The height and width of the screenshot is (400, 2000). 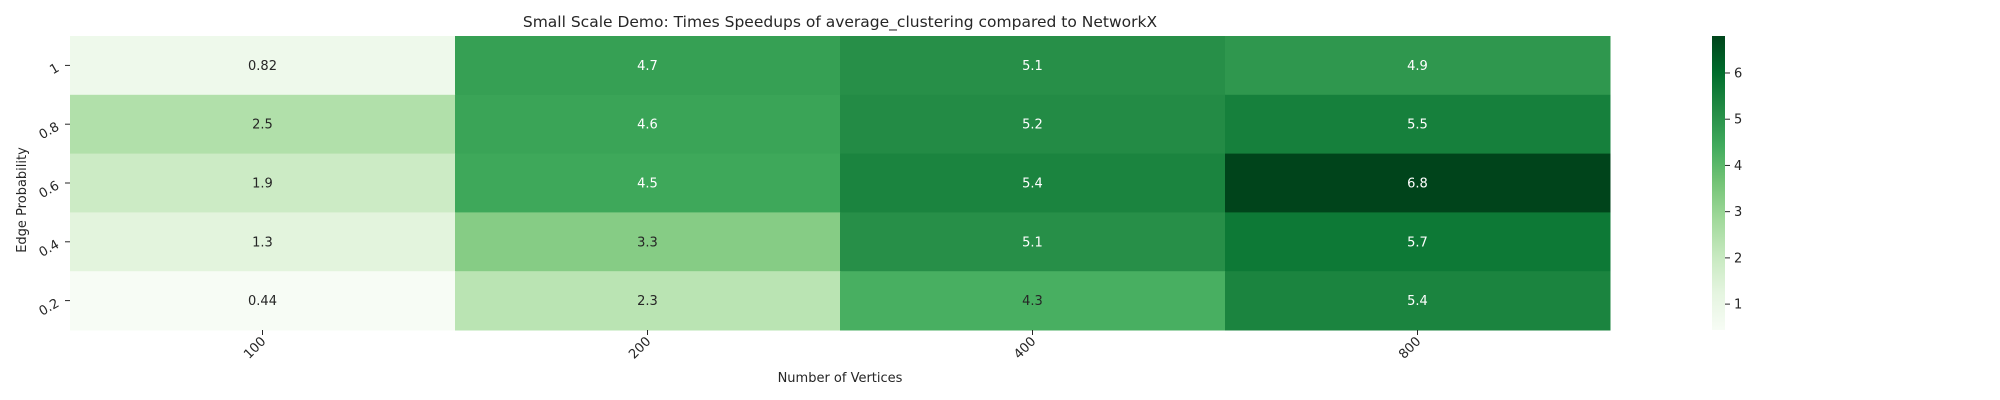 I want to click on colorbar-gradient, so click(x=1718, y=183).